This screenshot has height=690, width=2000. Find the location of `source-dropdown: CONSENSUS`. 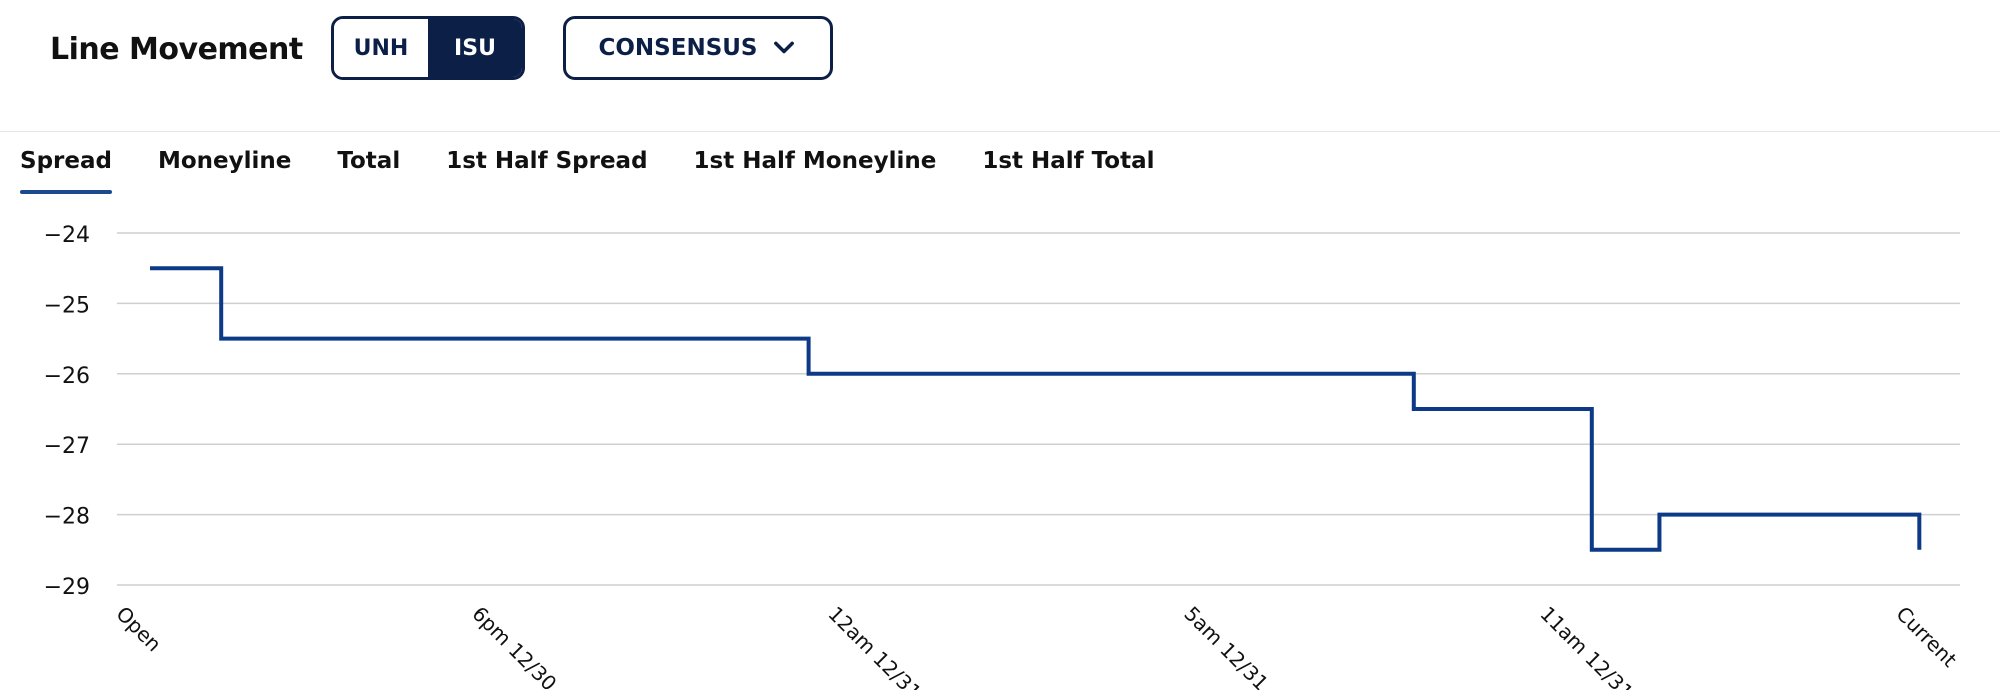

source-dropdown: CONSENSUS is located at coordinates (698, 48).